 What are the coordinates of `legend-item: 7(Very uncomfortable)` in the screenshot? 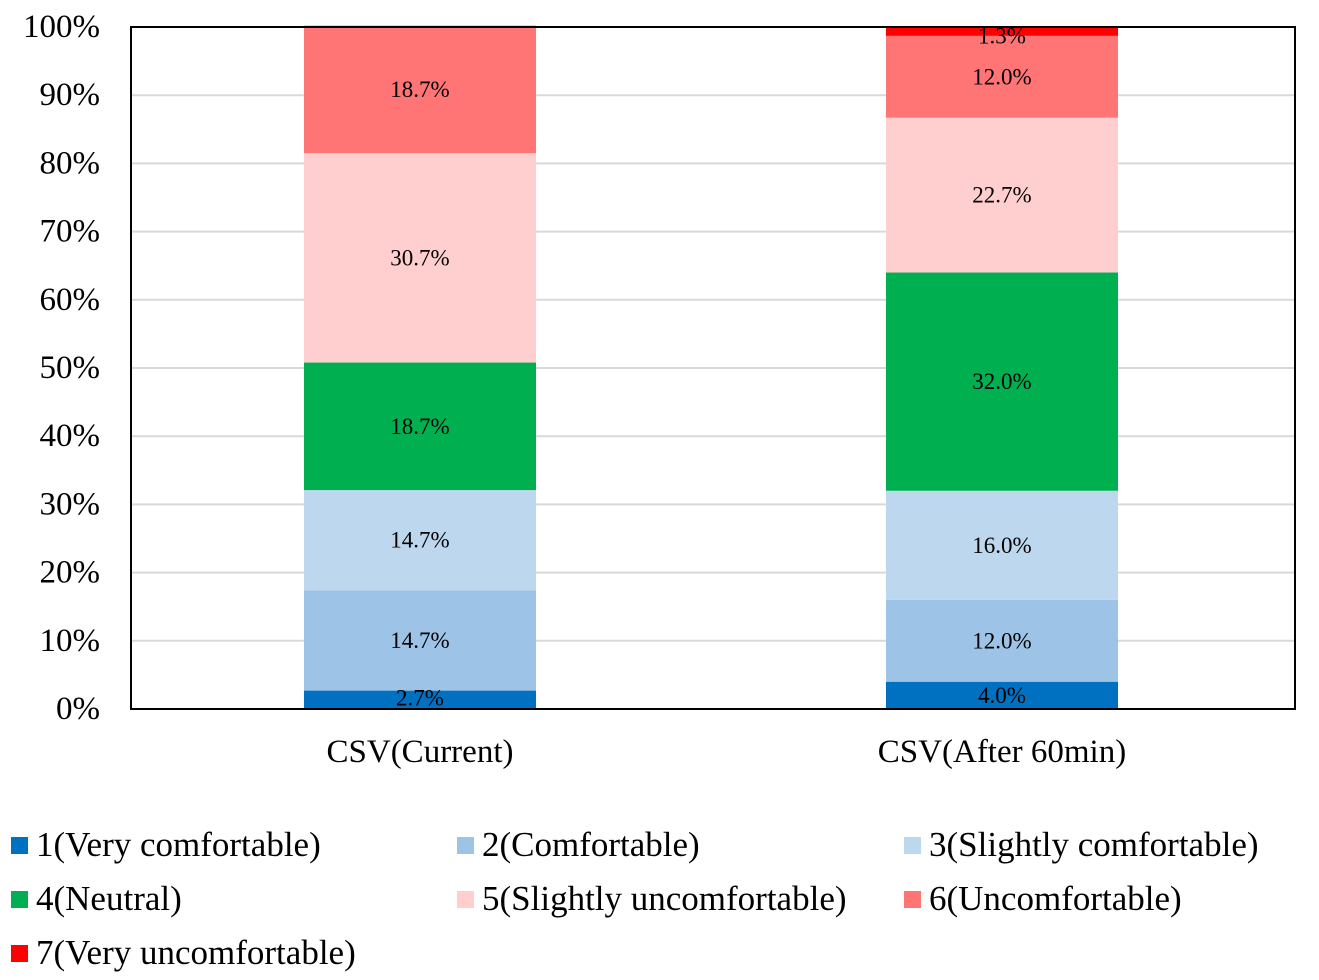 It's located at (183, 953).